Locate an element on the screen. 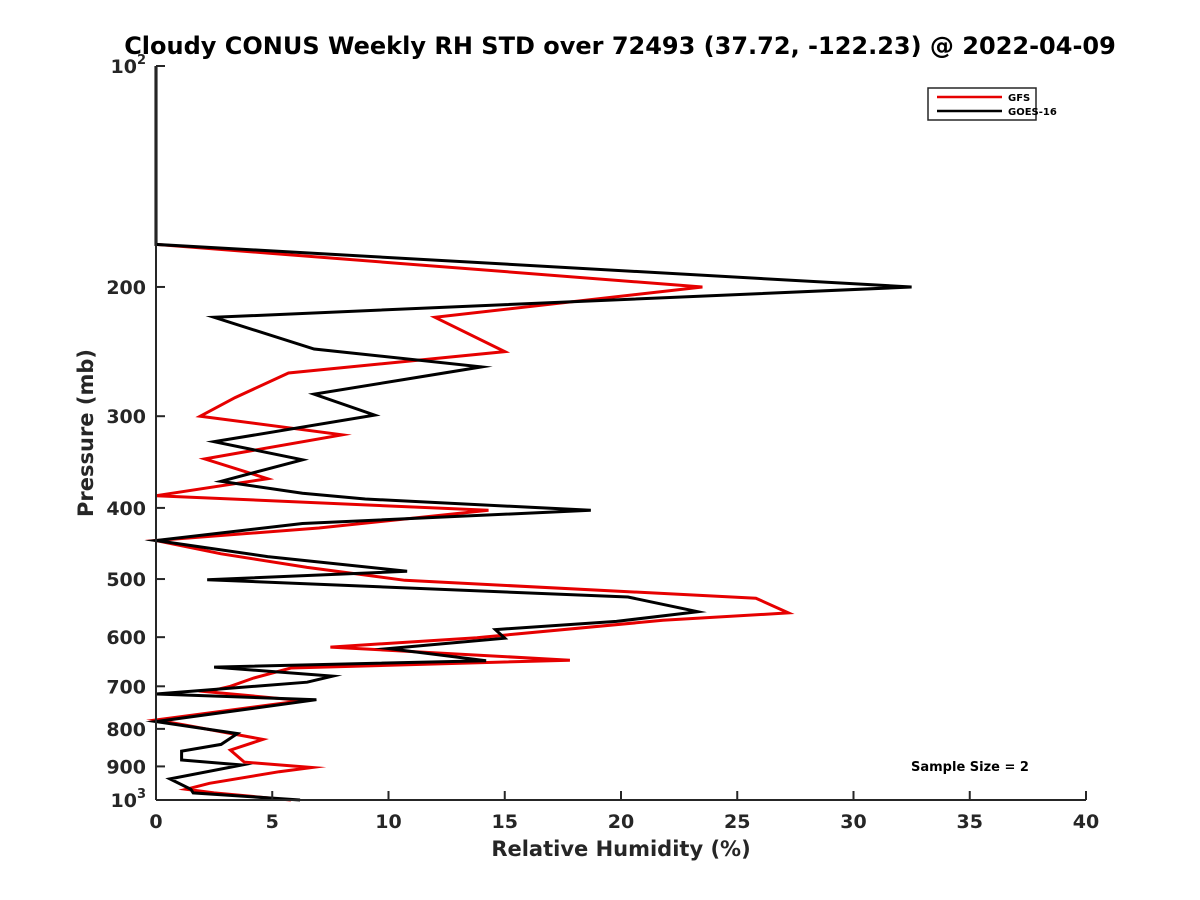 The image size is (1200, 900). x-tick-label: 10 is located at coordinates (388, 822).